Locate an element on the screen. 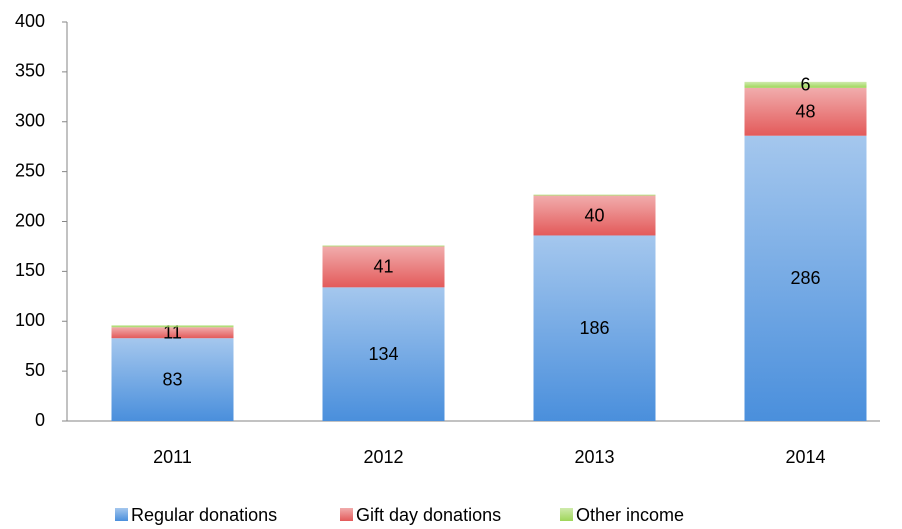 The height and width of the screenshot is (529, 902). data-label: 186 is located at coordinates (594, 328).